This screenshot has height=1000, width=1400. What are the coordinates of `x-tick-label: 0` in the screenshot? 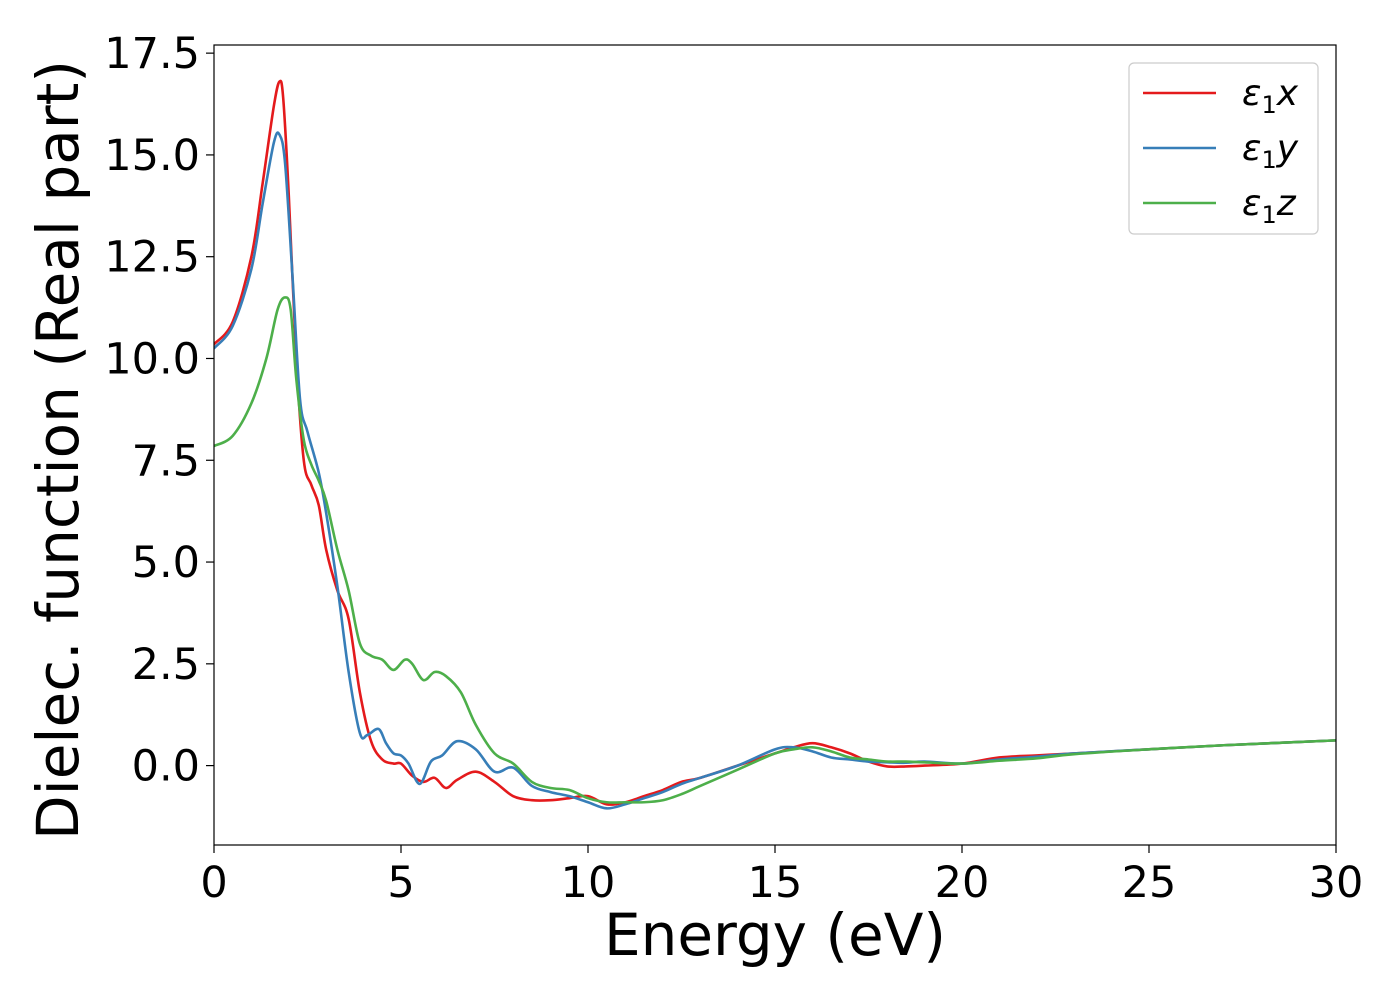 It's located at (213, 883).